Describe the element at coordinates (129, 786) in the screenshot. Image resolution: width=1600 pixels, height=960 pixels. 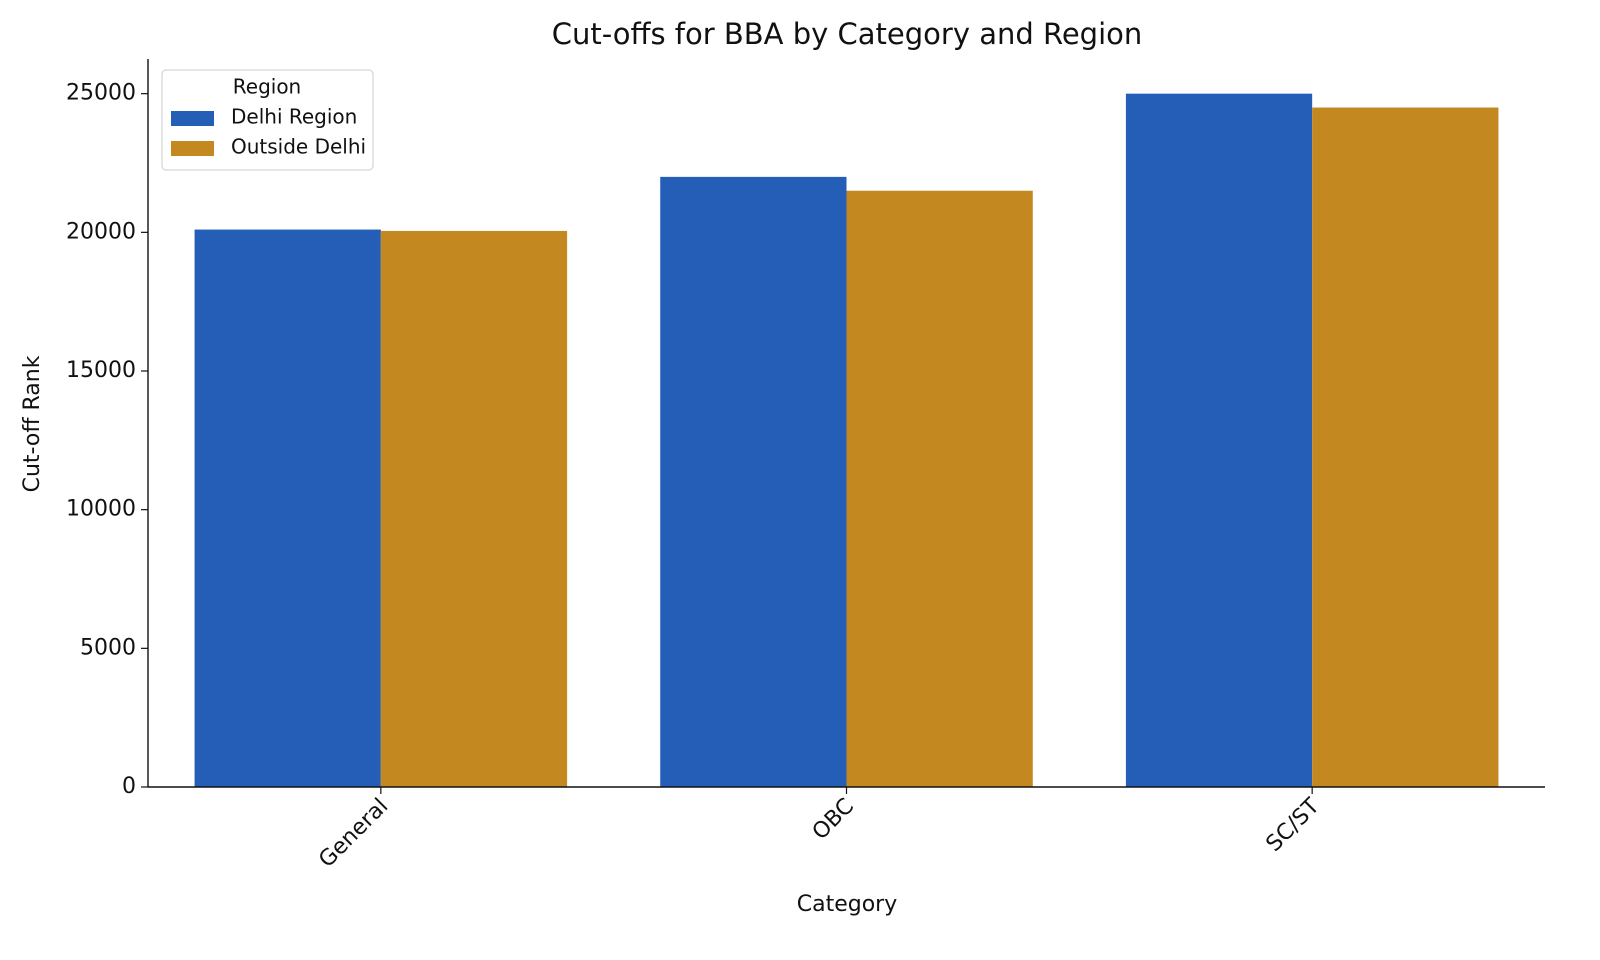
I see `y-tick-label: 0` at that location.